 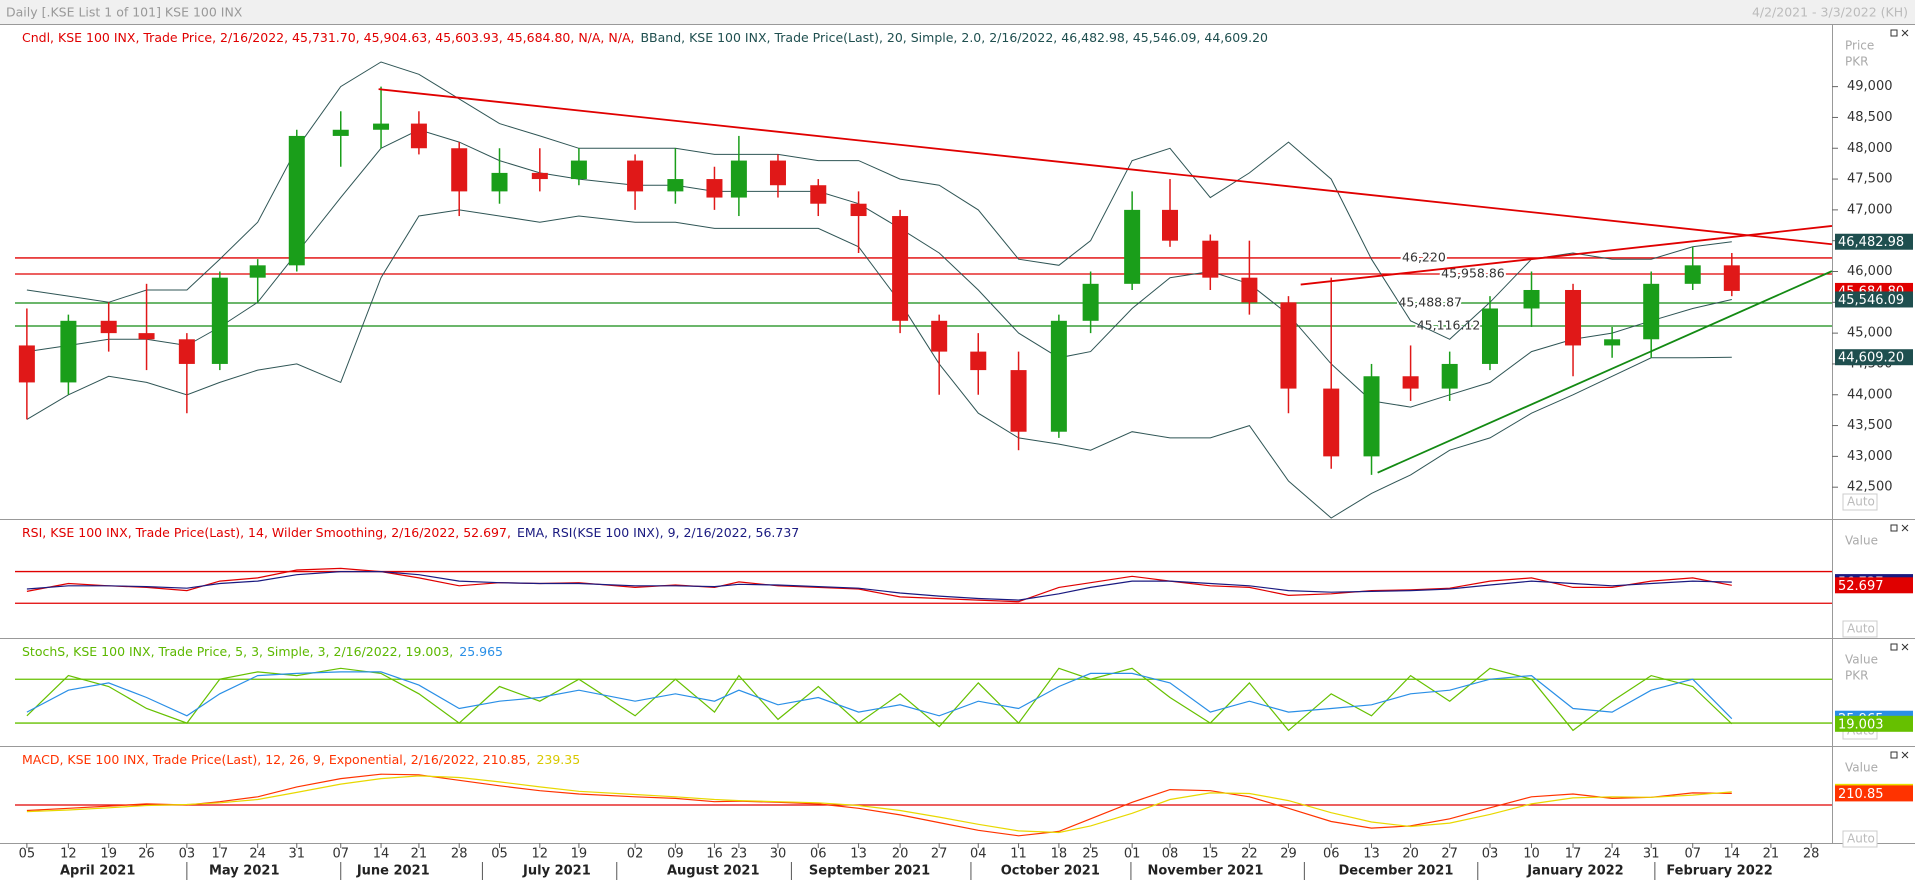 What do you see at coordinates (1861, 724) in the screenshot?
I see `value-badge-label: 19.003` at bounding box center [1861, 724].